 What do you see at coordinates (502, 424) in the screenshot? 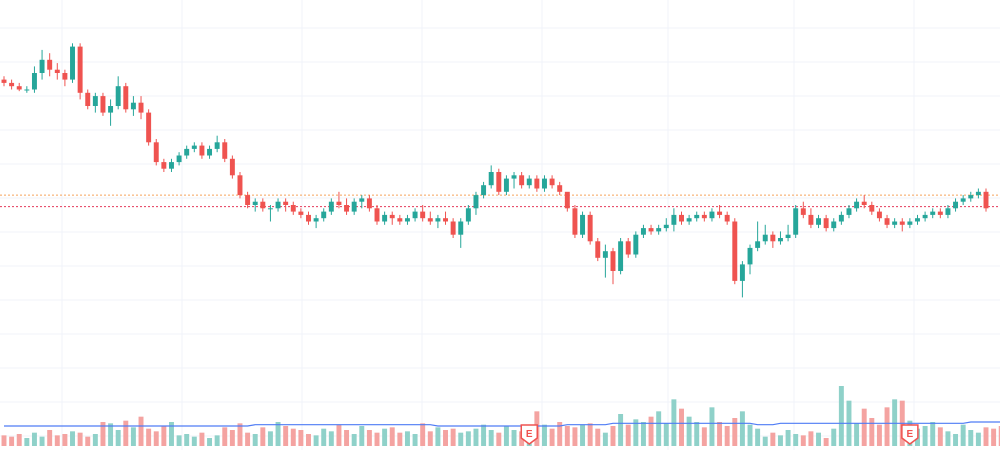
I see `volume-ma-line` at bounding box center [502, 424].